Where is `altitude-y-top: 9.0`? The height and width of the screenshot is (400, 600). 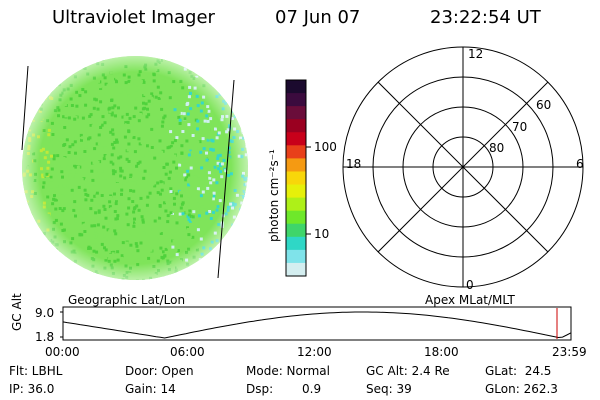 altitude-y-top: 9.0 is located at coordinates (45, 313).